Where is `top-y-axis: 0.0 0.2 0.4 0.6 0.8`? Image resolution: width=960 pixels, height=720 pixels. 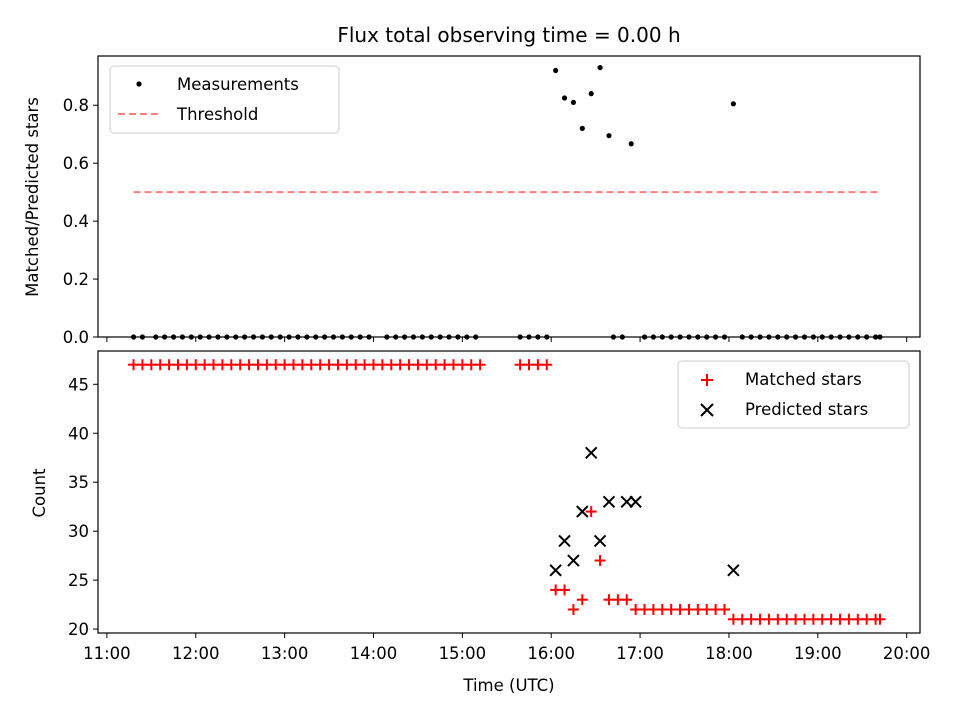
top-y-axis: 0.0 0.2 0.4 0.6 0.8 is located at coordinates (80, 221).